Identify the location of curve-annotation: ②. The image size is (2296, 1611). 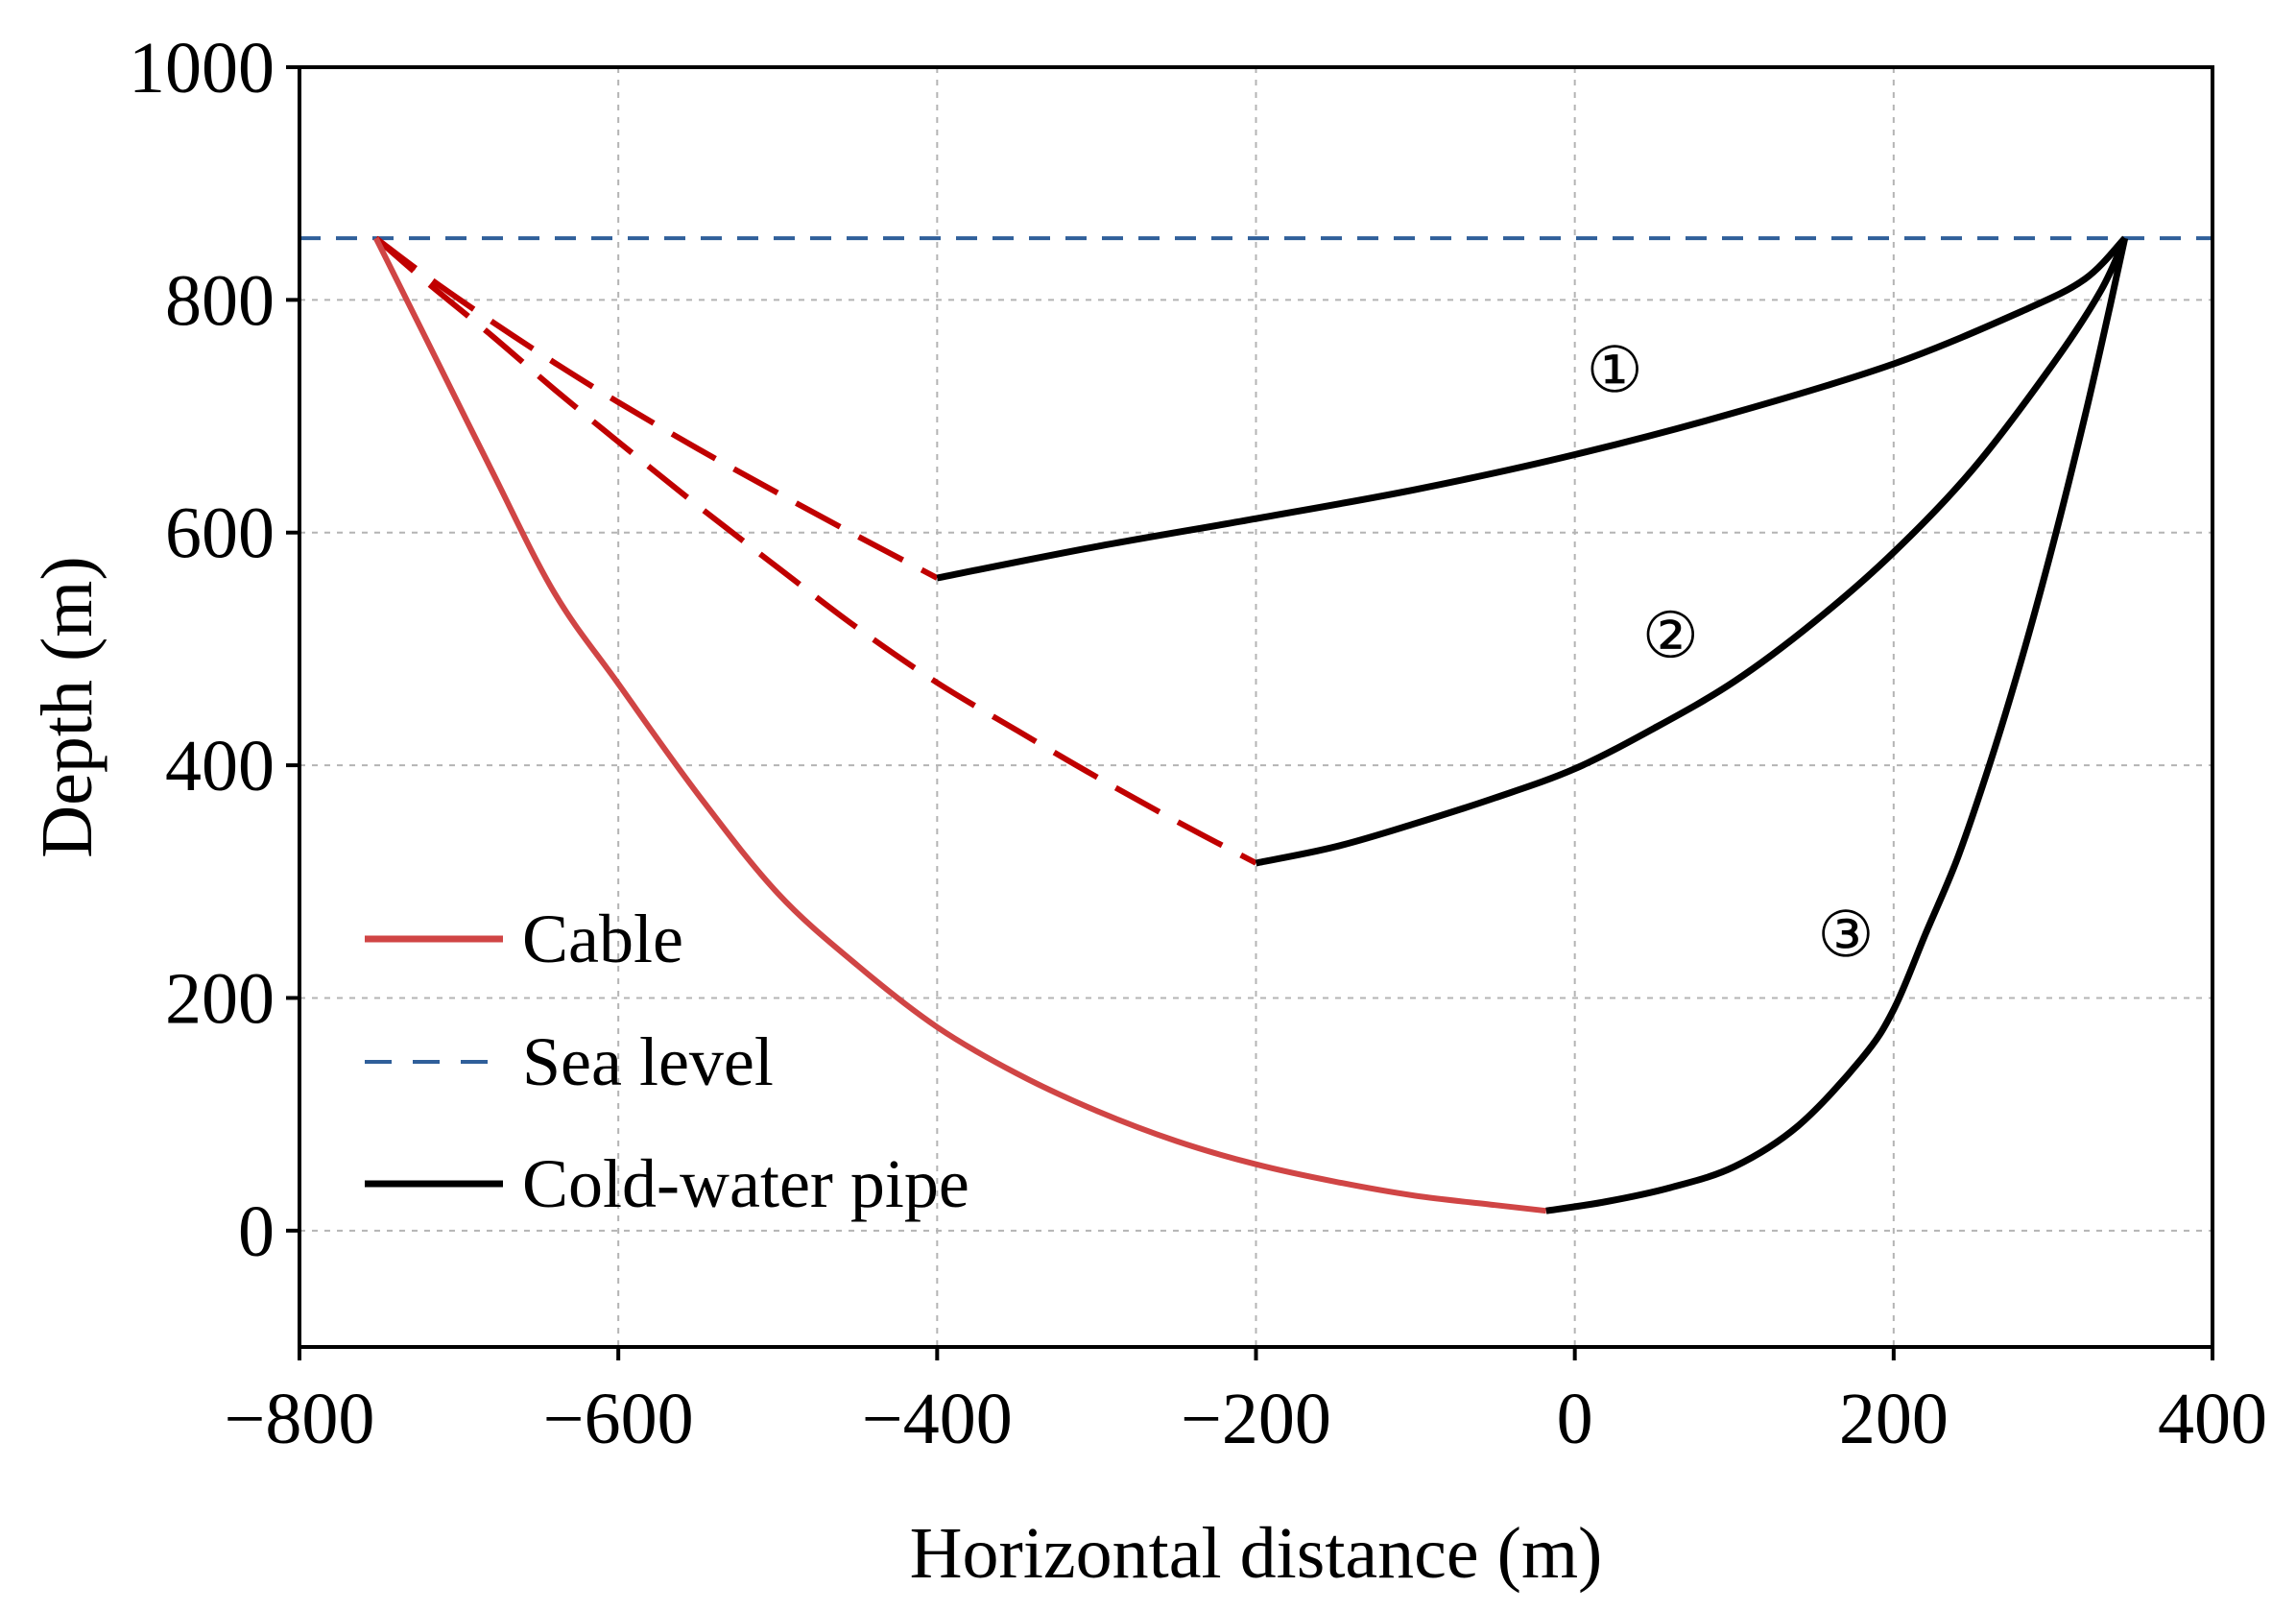
(1671, 635).